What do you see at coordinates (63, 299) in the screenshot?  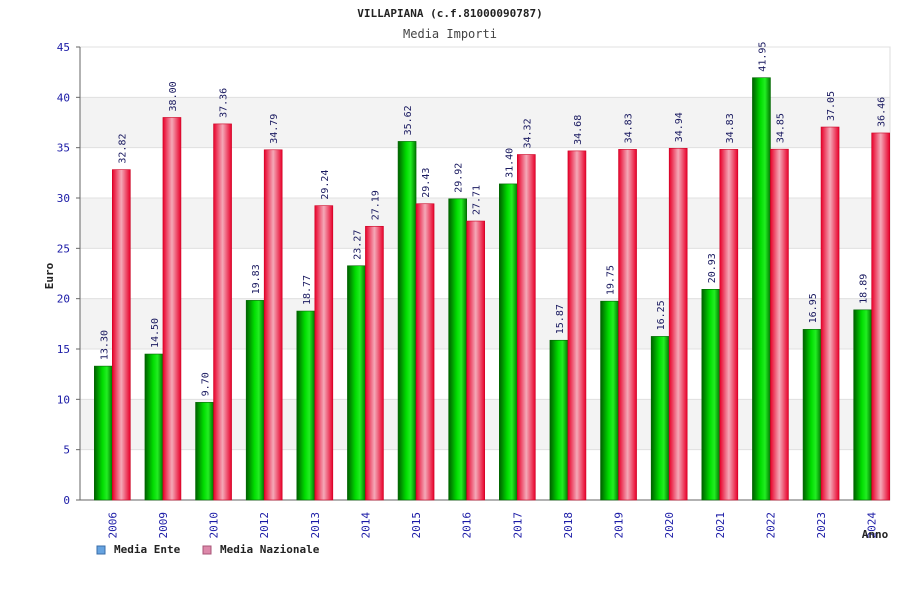 I see `y-tick-label: 20` at bounding box center [63, 299].